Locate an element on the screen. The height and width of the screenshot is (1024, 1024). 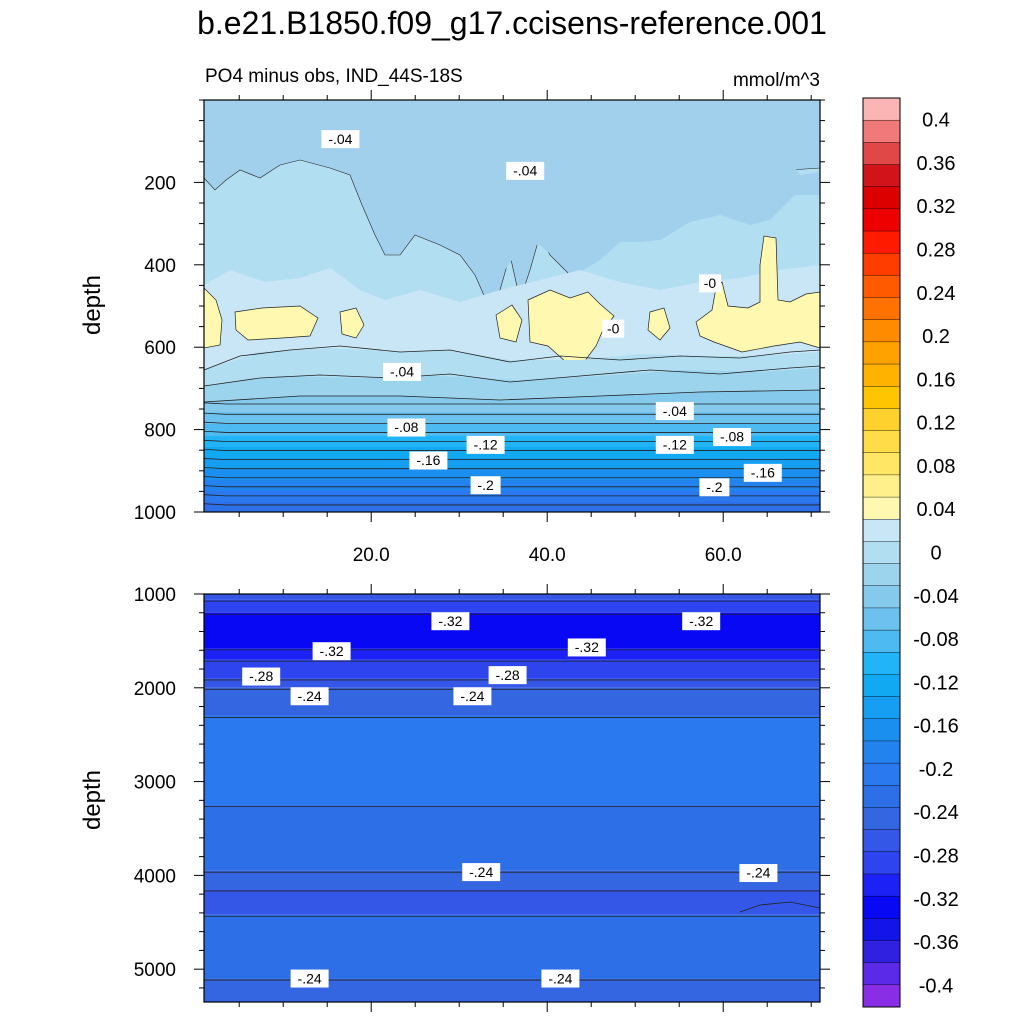
colorbar-tick-label: -0.36 is located at coordinates (936, 943).